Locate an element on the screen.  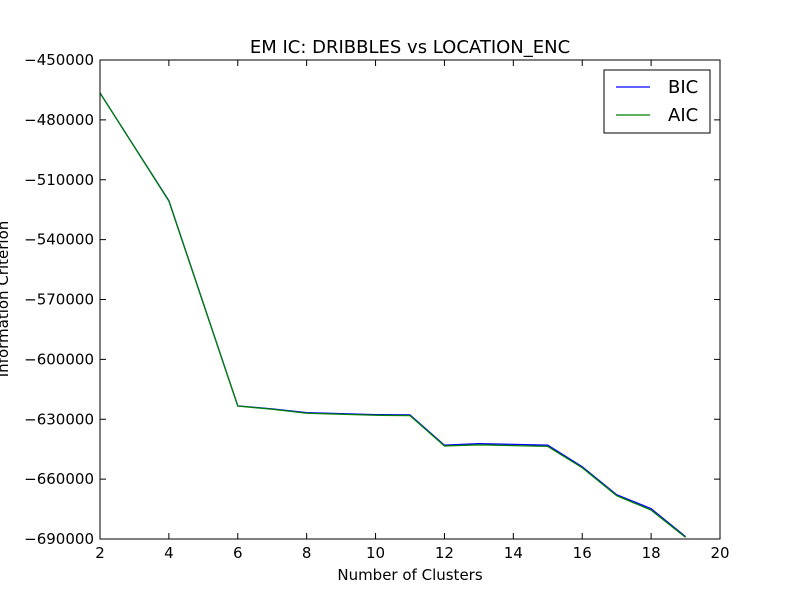
y-axis-label: Information Criterion is located at coordinates (6, 299).